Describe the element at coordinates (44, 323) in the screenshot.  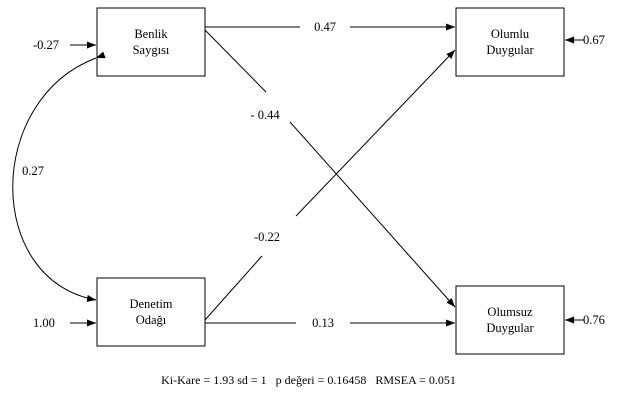
I see `error-denetim: 1.00` at that location.